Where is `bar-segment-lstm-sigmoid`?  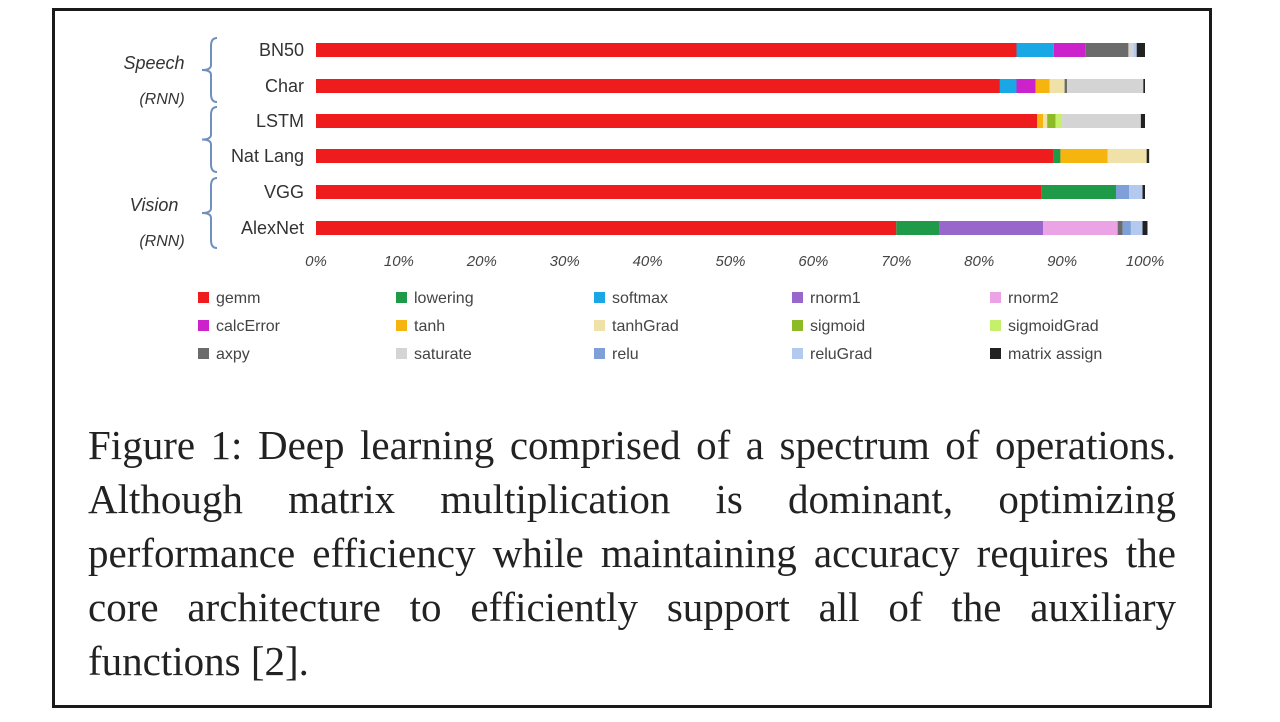 bar-segment-lstm-sigmoid is located at coordinates (1051, 121).